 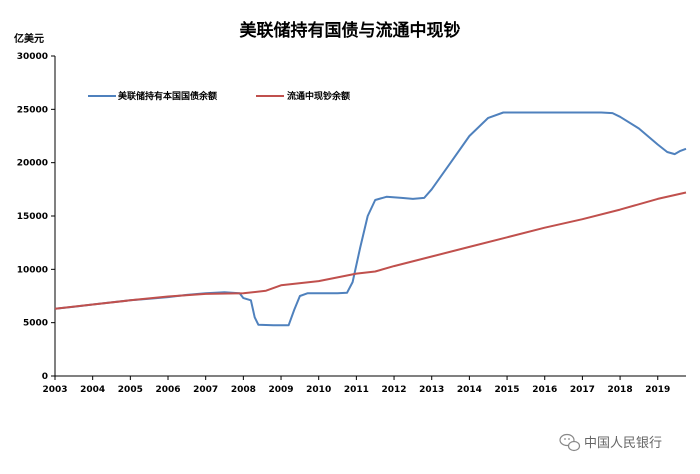 I want to click on y-axis-unit-label: 亿美元, so click(x=29, y=38).